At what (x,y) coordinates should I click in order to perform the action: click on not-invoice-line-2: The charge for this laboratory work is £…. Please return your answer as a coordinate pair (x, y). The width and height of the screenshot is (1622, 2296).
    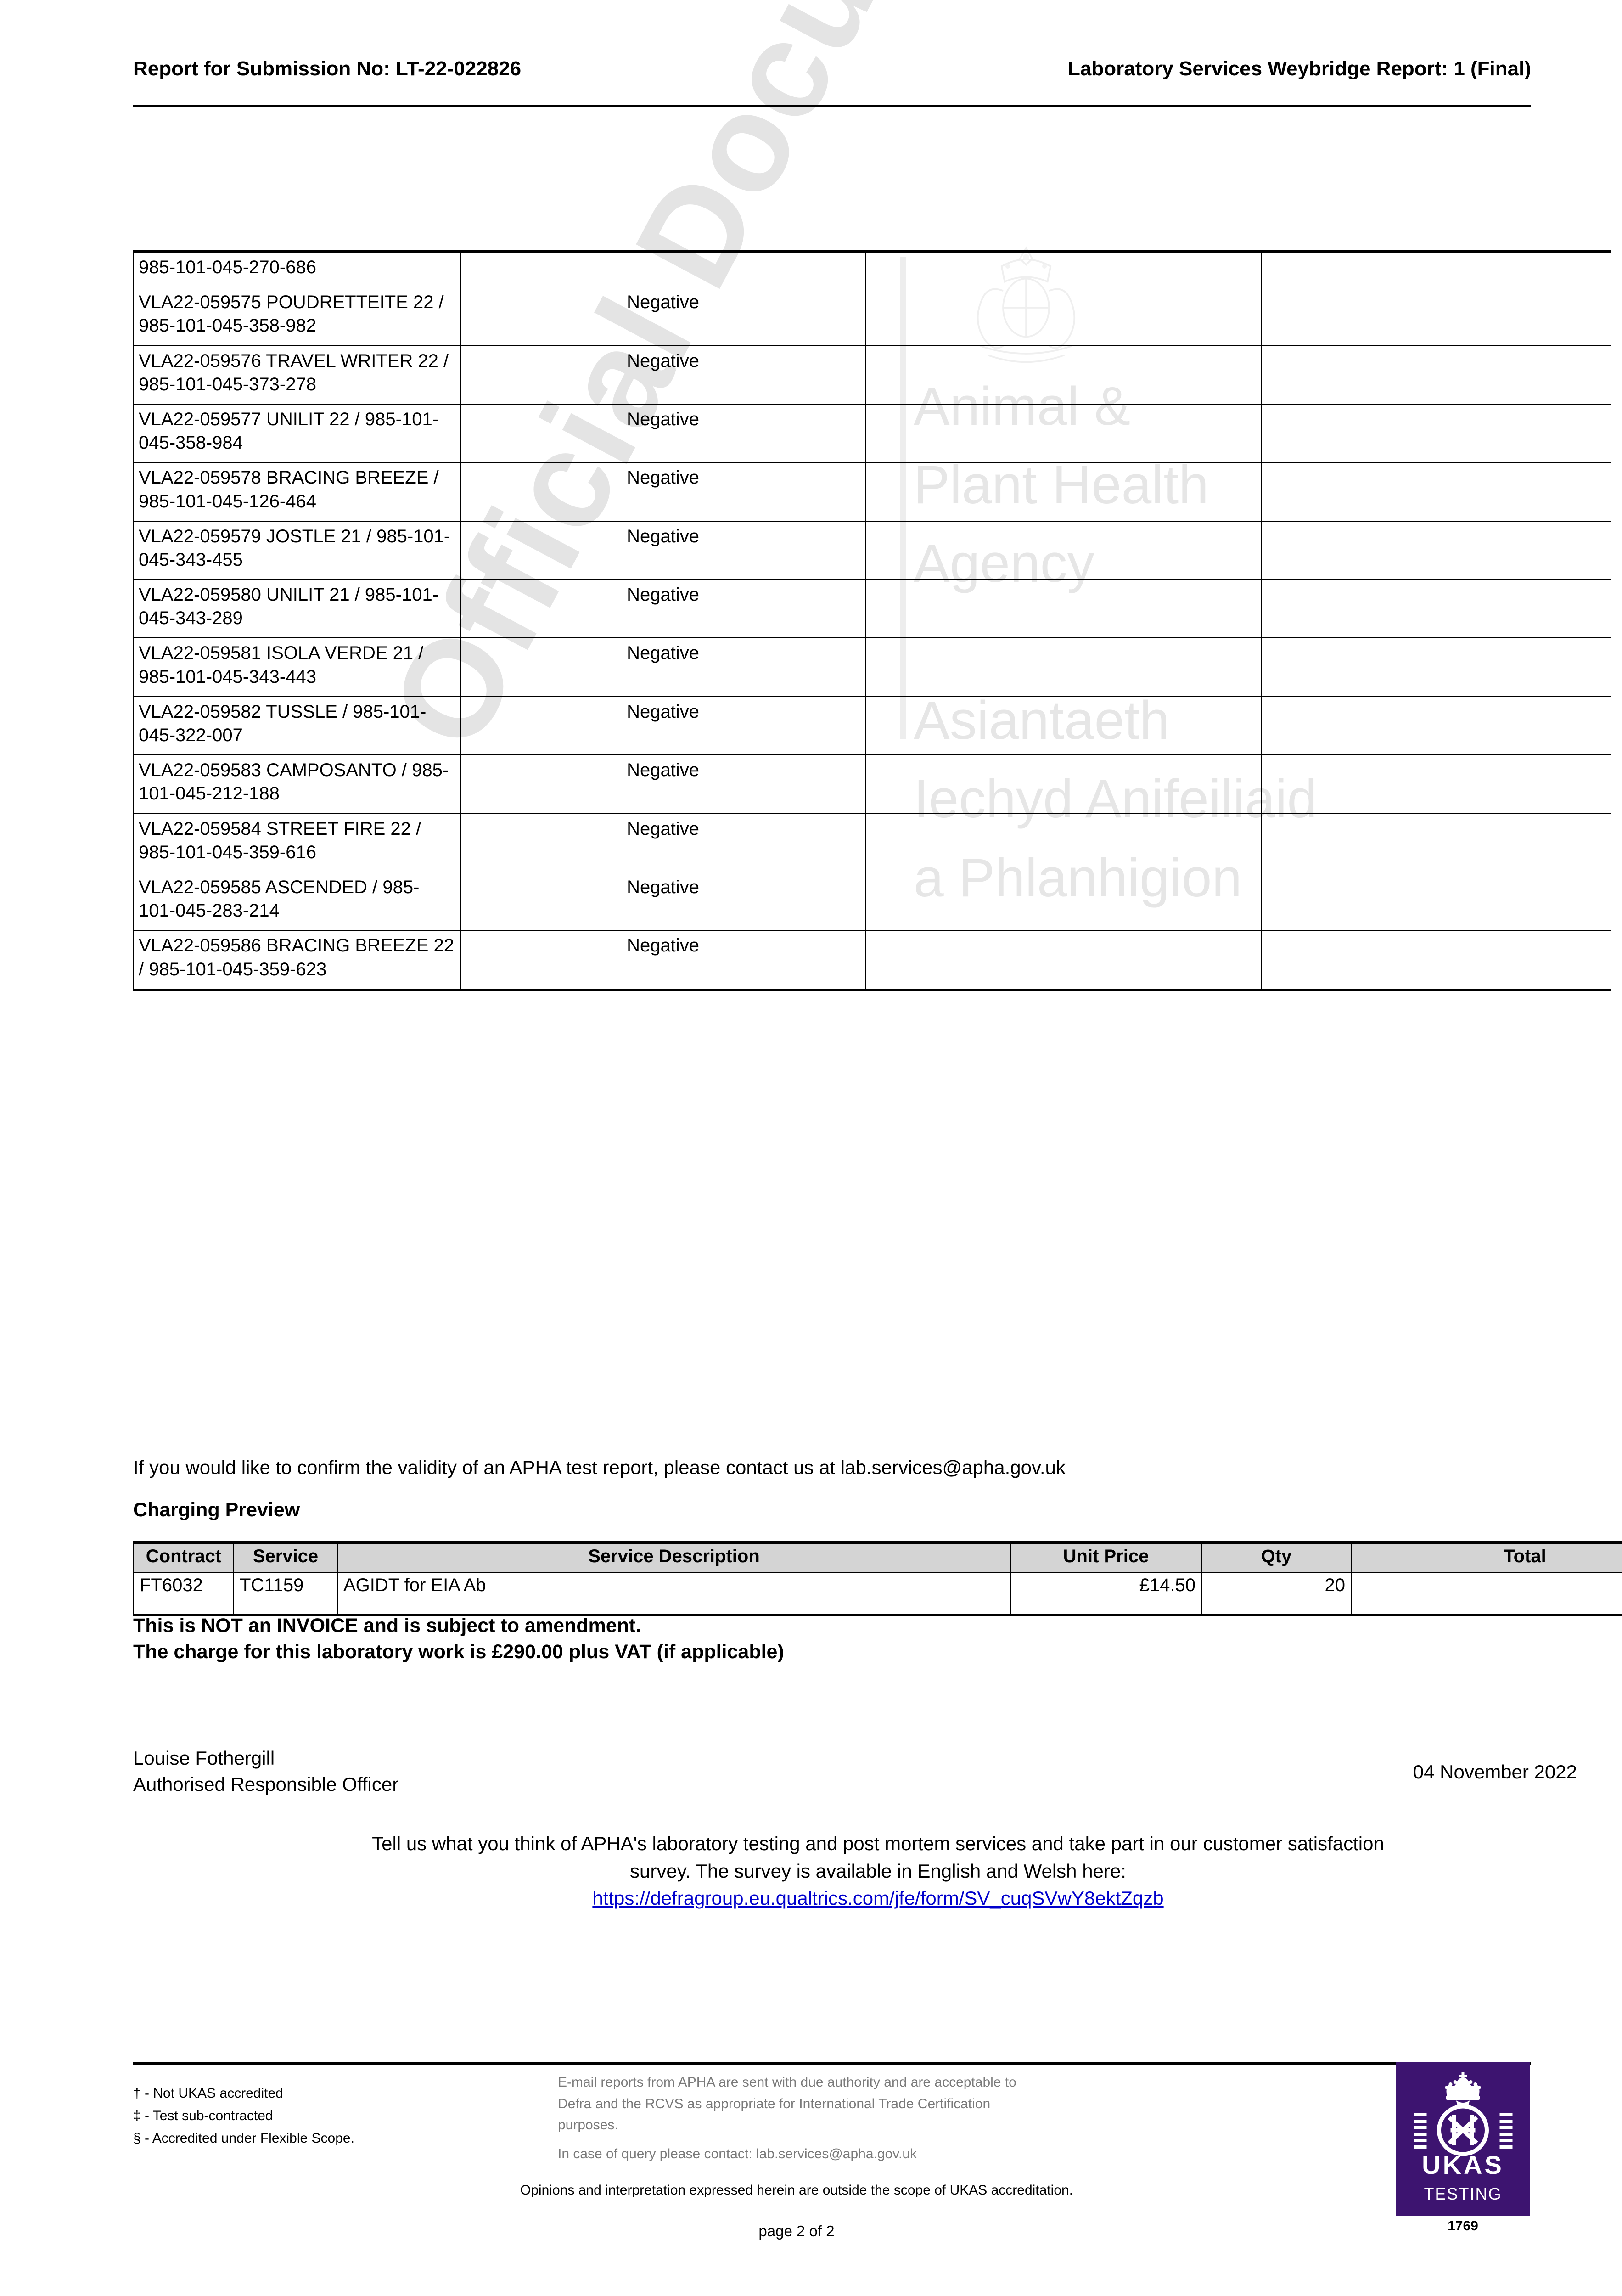
    Looking at the image, I should click on (459, 1652).